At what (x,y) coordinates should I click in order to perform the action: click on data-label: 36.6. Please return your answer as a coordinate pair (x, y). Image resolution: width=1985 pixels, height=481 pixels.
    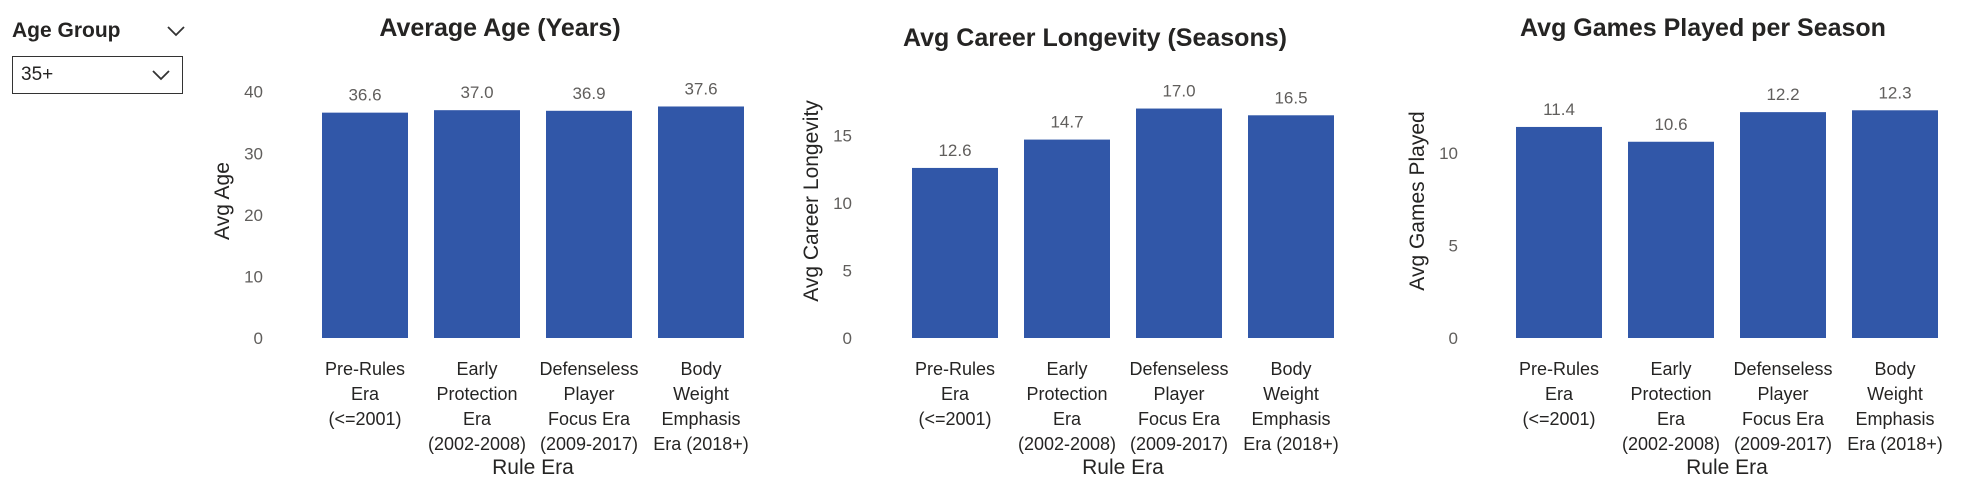
    Looking at the image, I should click on (364, 95).